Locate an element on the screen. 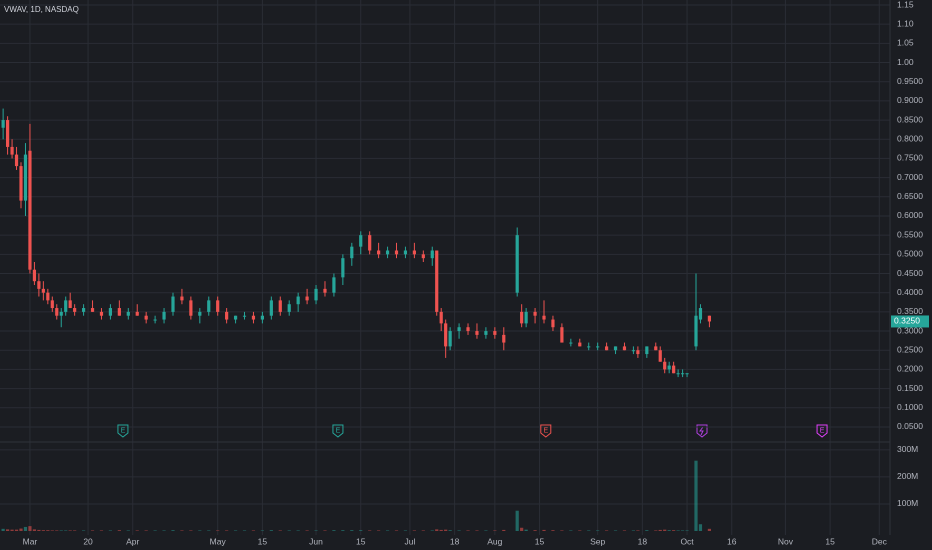 This screenshot has height=550, width=932. volume-tick-label: 100M is located at coordinates (907, 503).